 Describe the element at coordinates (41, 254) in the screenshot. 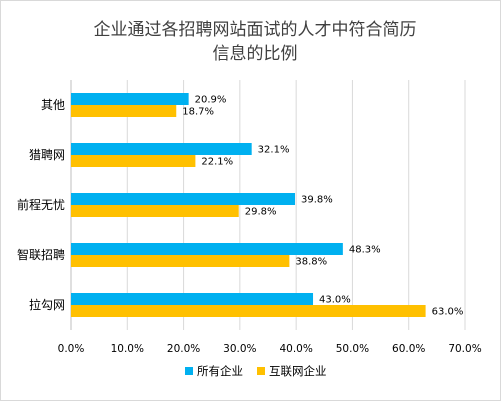

I see `category-label: 智联招聘` at that location.